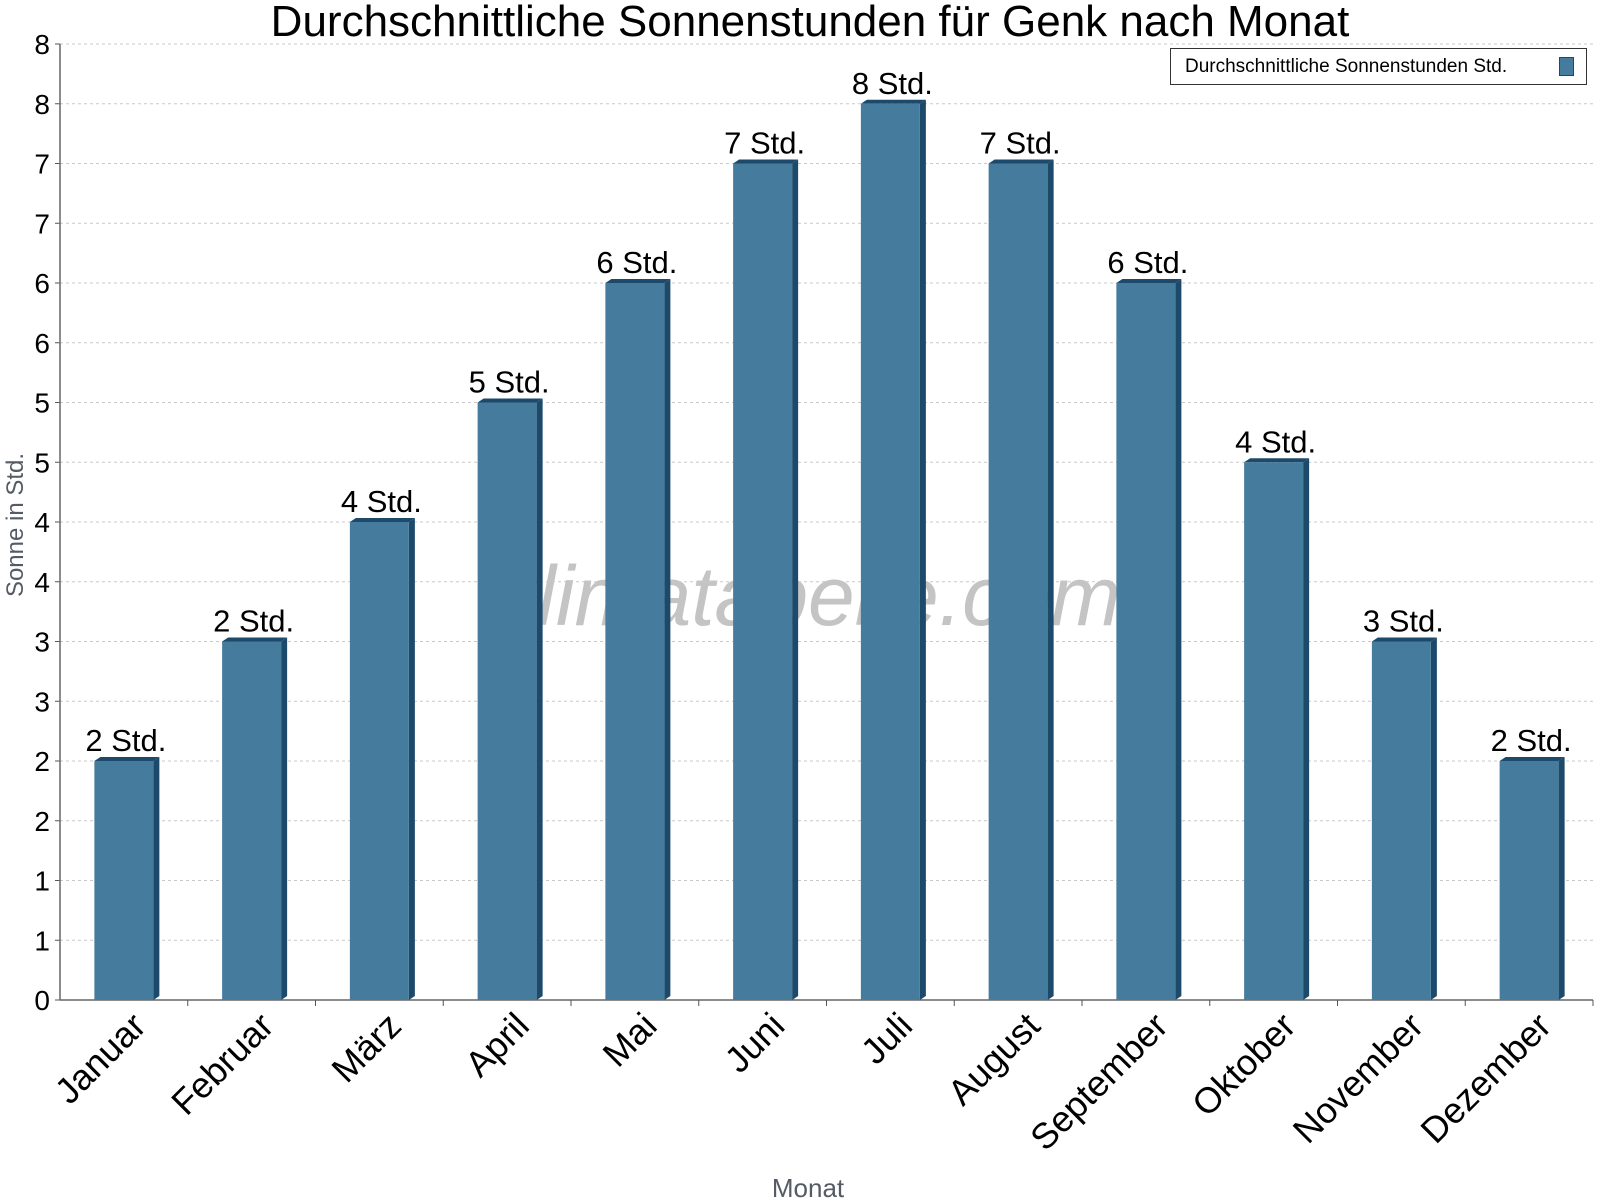 This screenshot has width=1600, height=1204. What do you see at coordinates (892, 83) in the screenshot?
I see `data-label: 8 Std.` at bounding box center [892, 83].